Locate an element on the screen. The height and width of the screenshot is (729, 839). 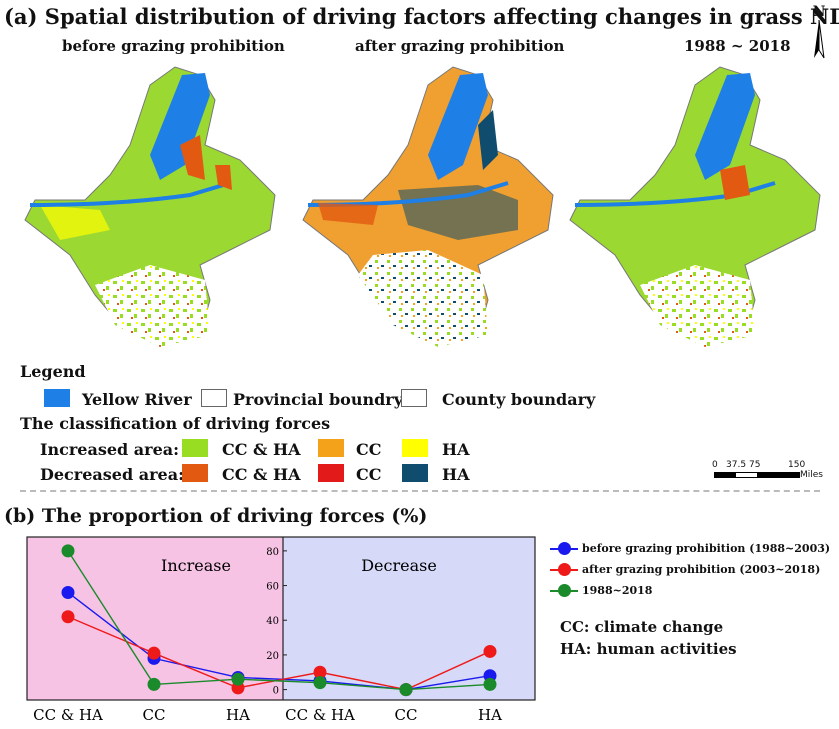
legend-yellow-river: Yellow River is located at coordinates (137, 399).